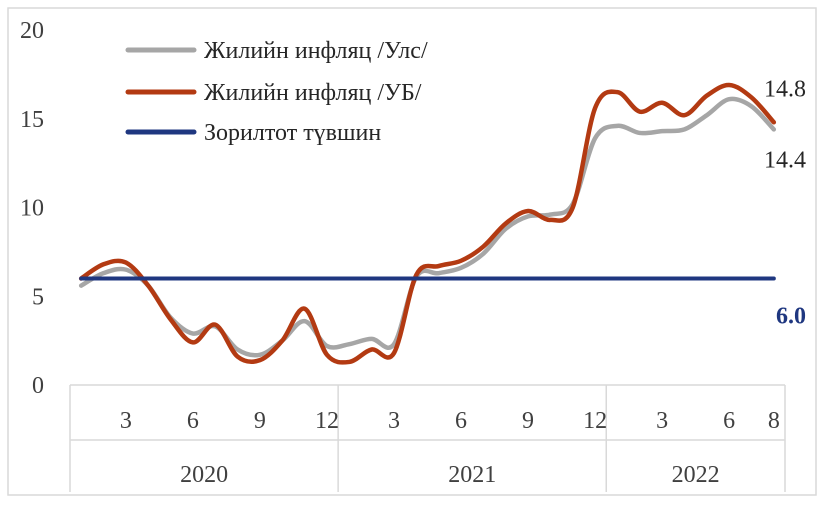 This screenshot has height=513, width=825. What do you see at coordinates (785, 89) in the screenshot?
I see `data-label-0: 14.8` at bounding box center [785, 89].